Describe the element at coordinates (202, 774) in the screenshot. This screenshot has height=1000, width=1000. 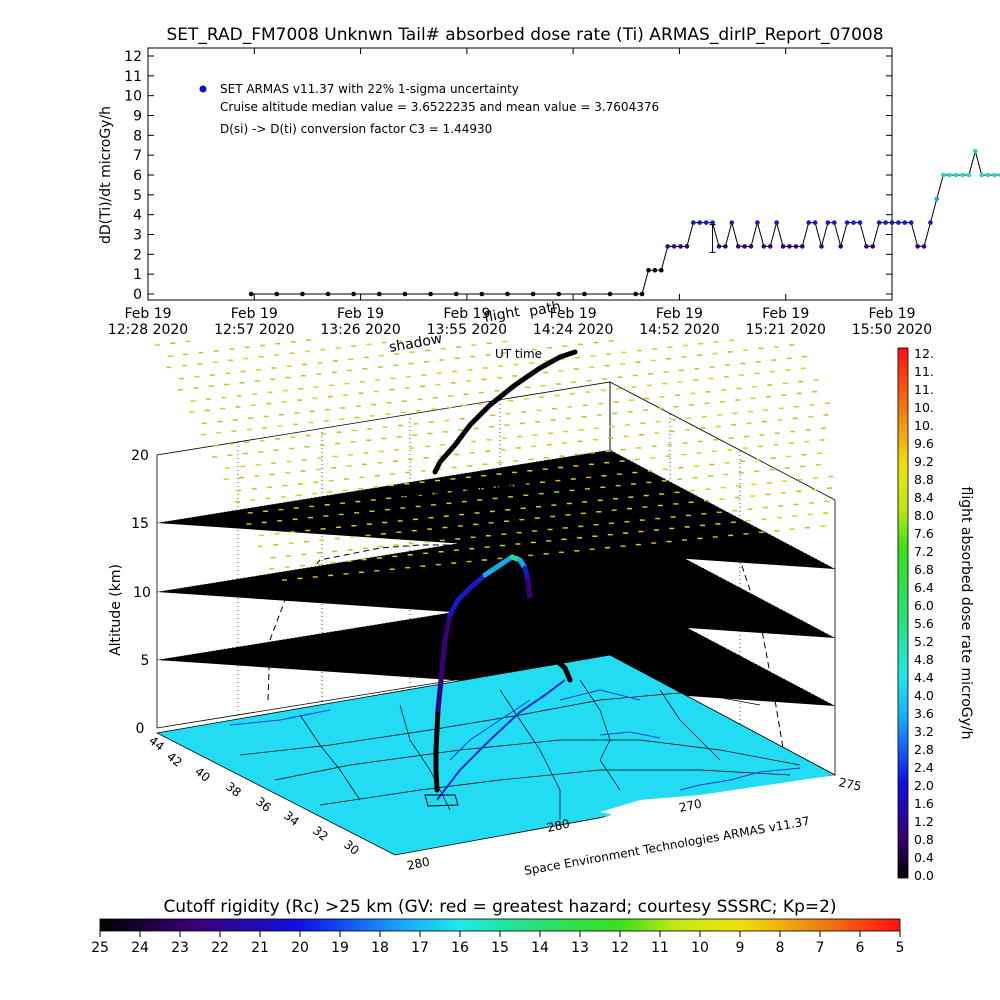
I see `lat-tick: 40` at that location.